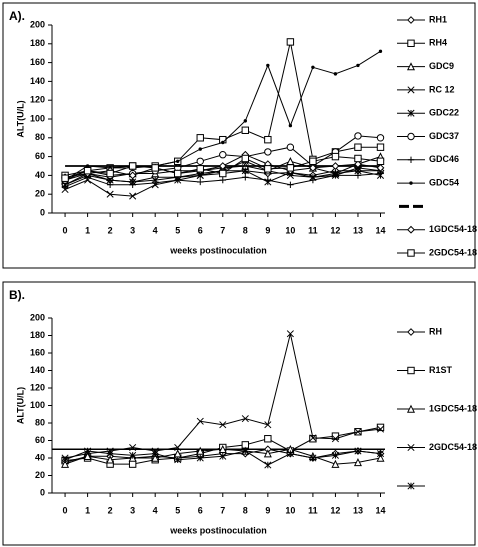 The height and width of the screenshot is (547, 478). I want to click on x-tick-label: 0, so click(65, 510).